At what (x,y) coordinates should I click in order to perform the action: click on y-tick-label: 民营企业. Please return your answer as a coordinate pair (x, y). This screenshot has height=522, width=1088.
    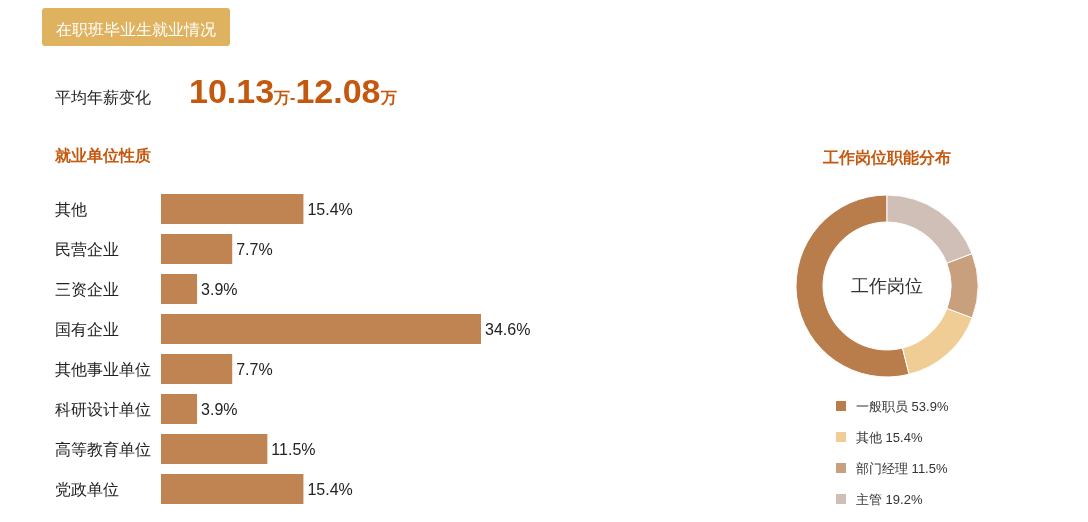
    Looking at the image, I should click on (87, 249).